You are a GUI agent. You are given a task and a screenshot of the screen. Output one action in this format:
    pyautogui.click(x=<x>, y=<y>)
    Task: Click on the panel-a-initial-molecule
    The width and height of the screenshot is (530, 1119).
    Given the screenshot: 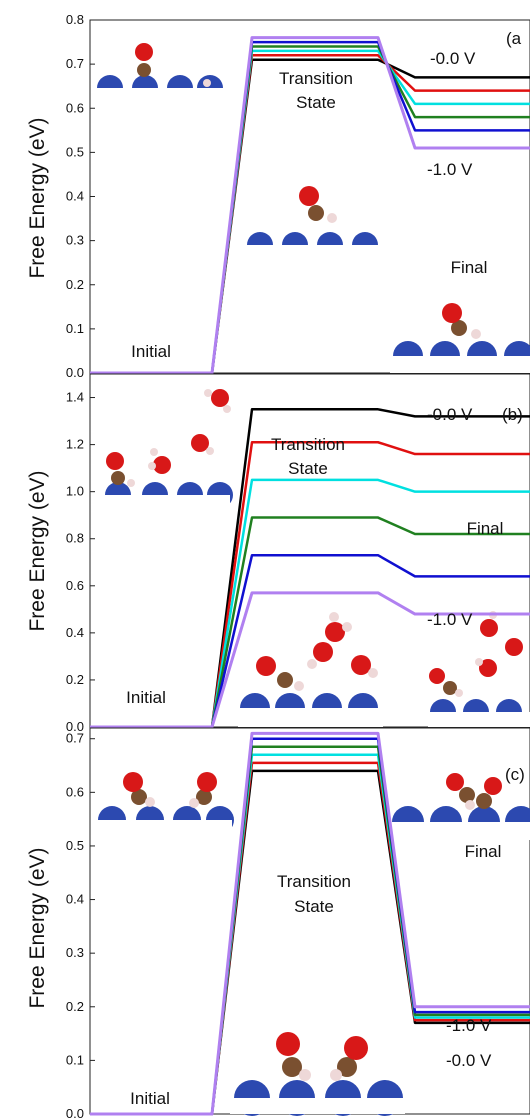 What is the action you would take?
    pyautogui.click(x=160, y=72)
    